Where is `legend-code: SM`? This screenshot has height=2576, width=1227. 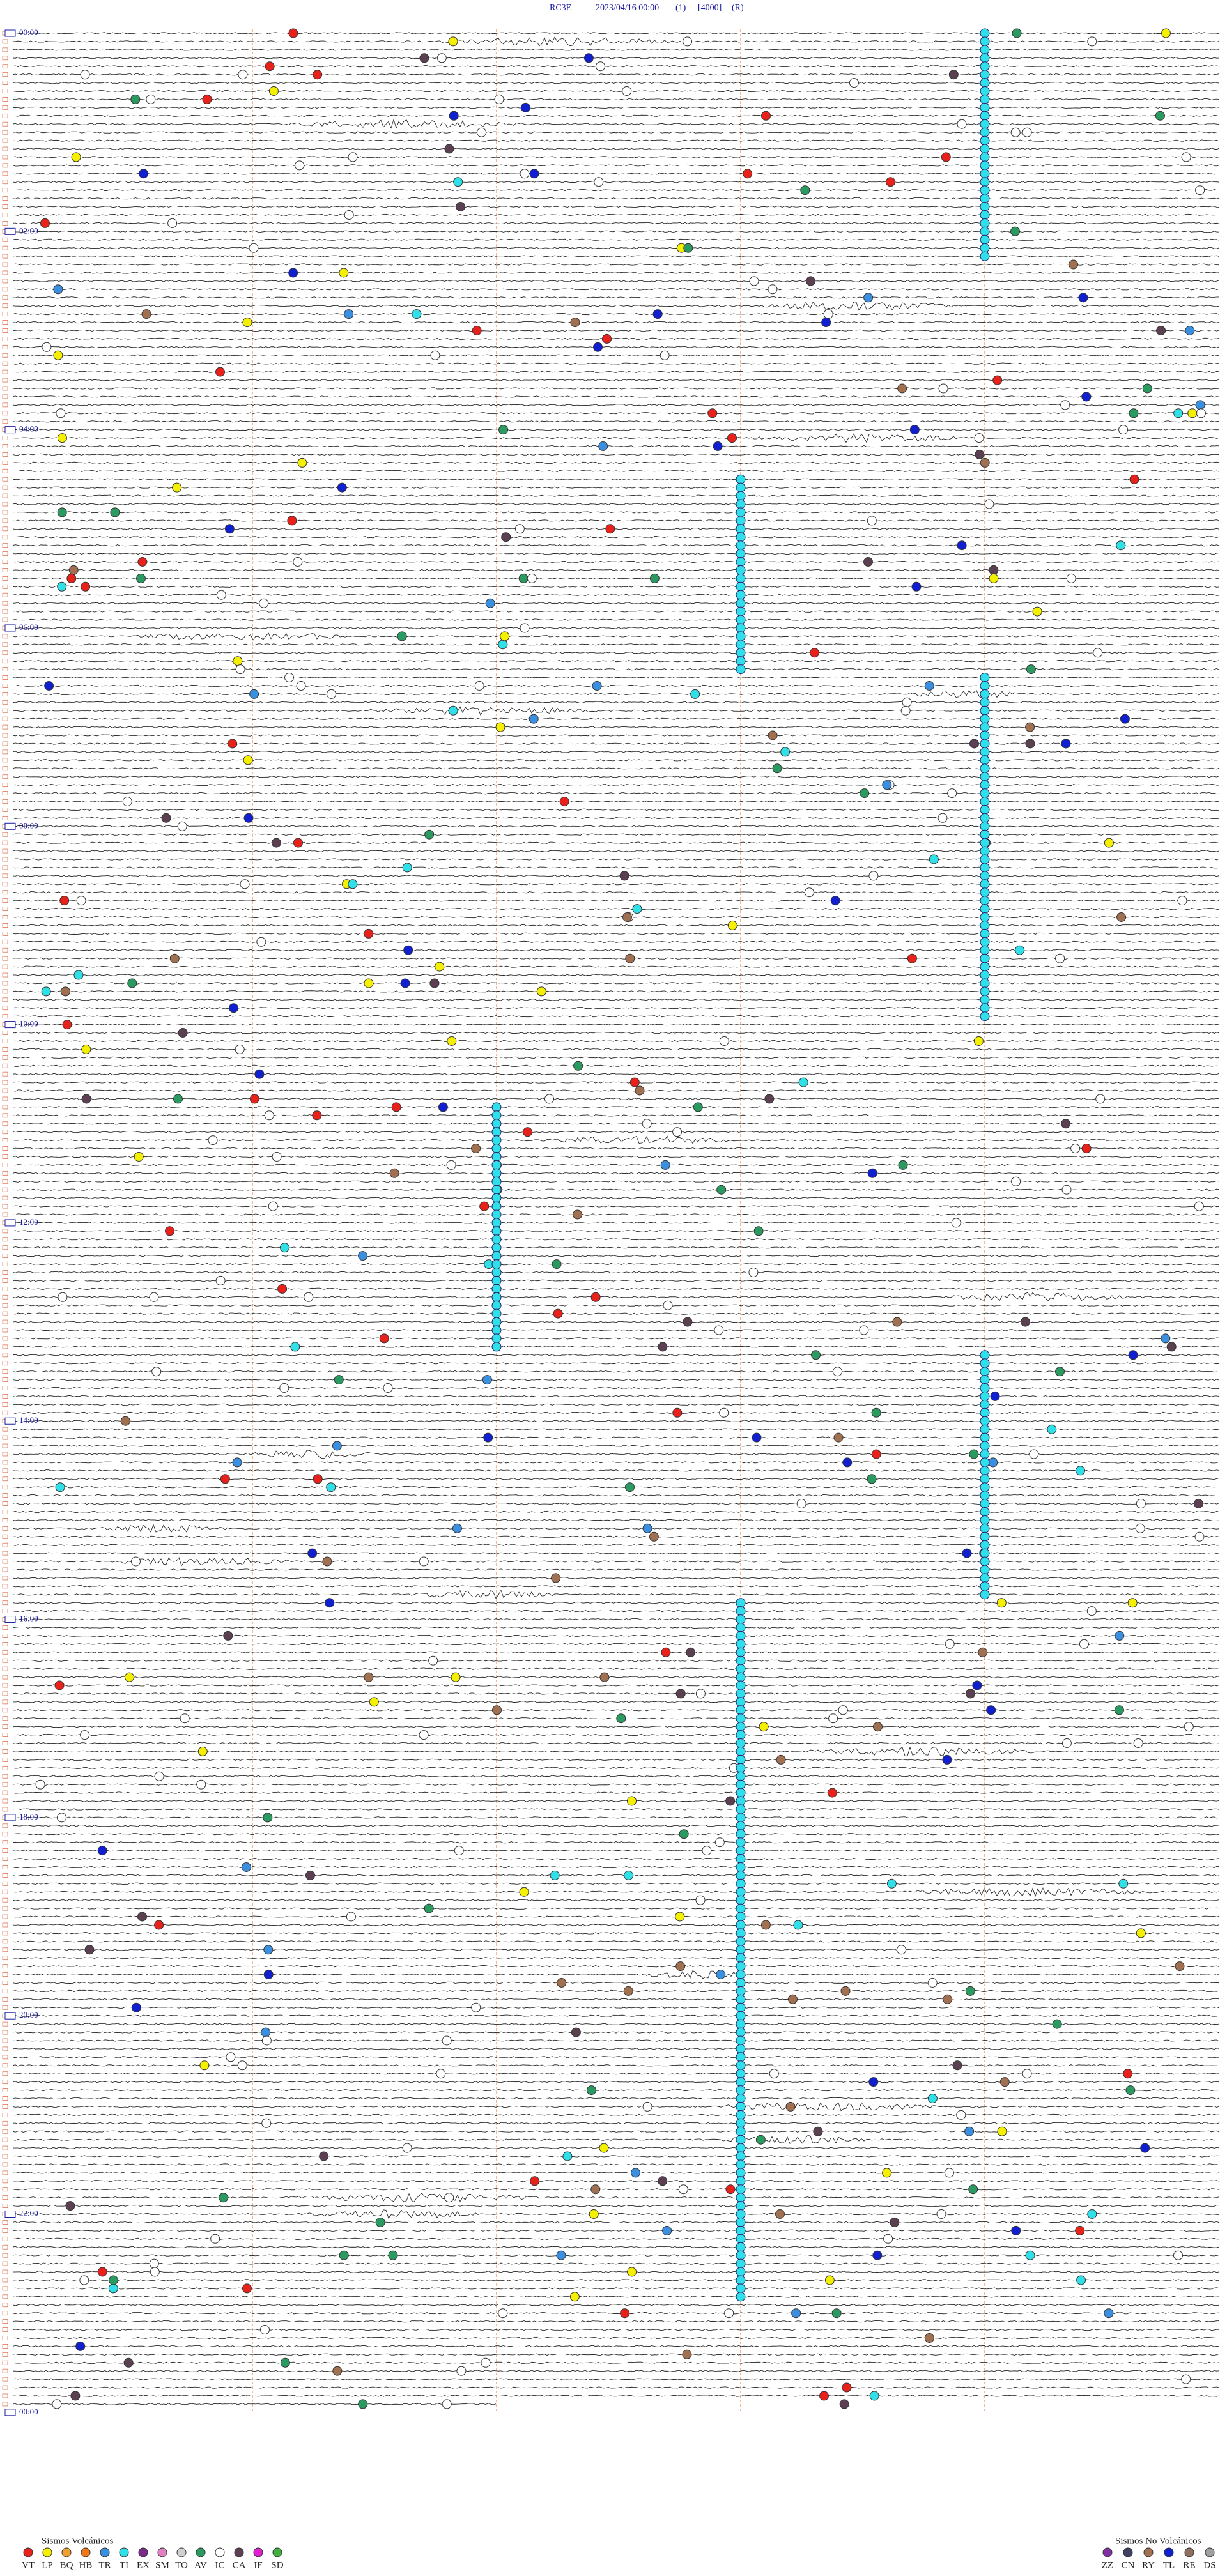 legend-code: SM is located at coordinates (162, 2565).